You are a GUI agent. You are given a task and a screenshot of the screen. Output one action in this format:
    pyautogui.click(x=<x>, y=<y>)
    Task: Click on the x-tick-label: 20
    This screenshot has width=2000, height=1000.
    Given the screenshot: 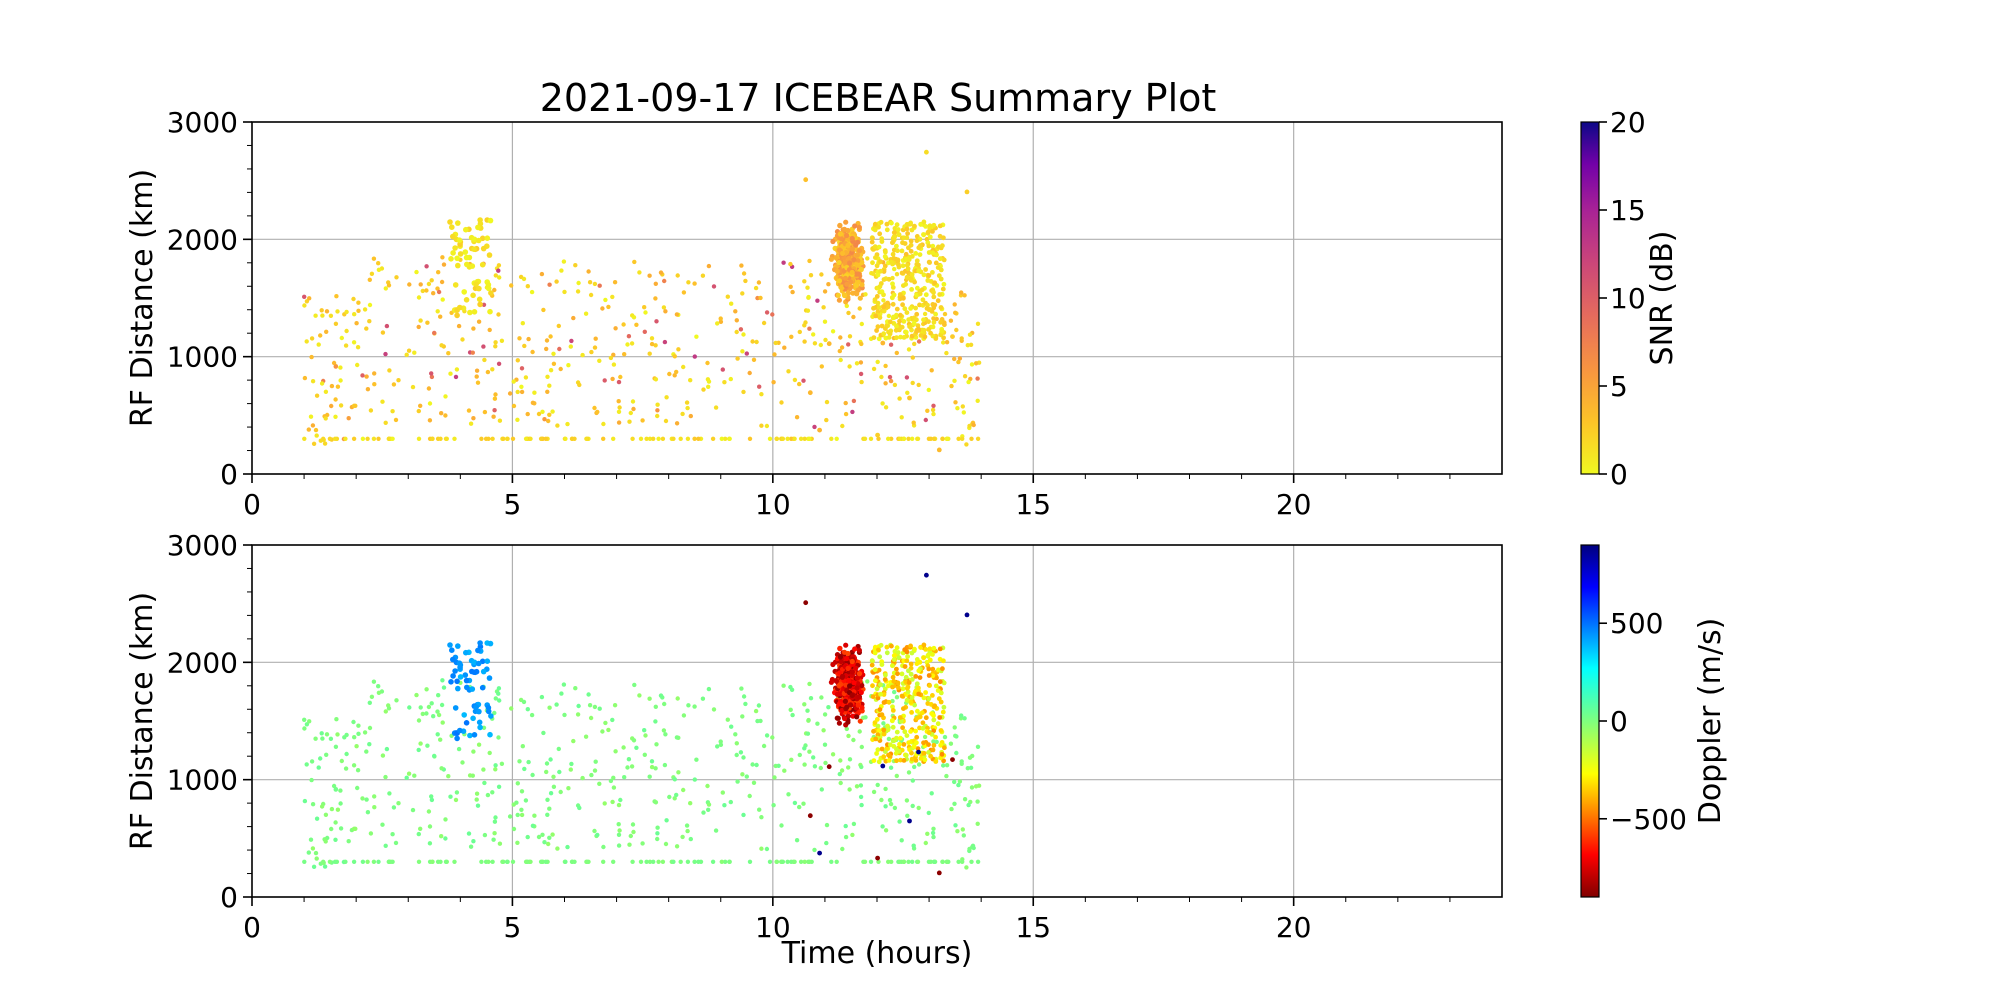 What is the action you would take?
    pyautogui.click(x=1294, y=927)
    